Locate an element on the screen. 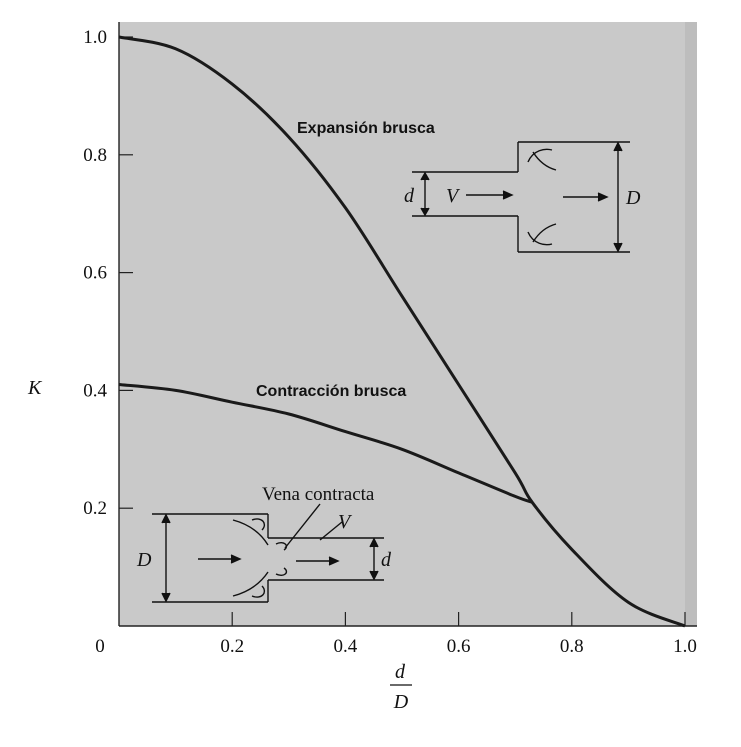  contraction-d-label: d is located at coordinates (386, 560).